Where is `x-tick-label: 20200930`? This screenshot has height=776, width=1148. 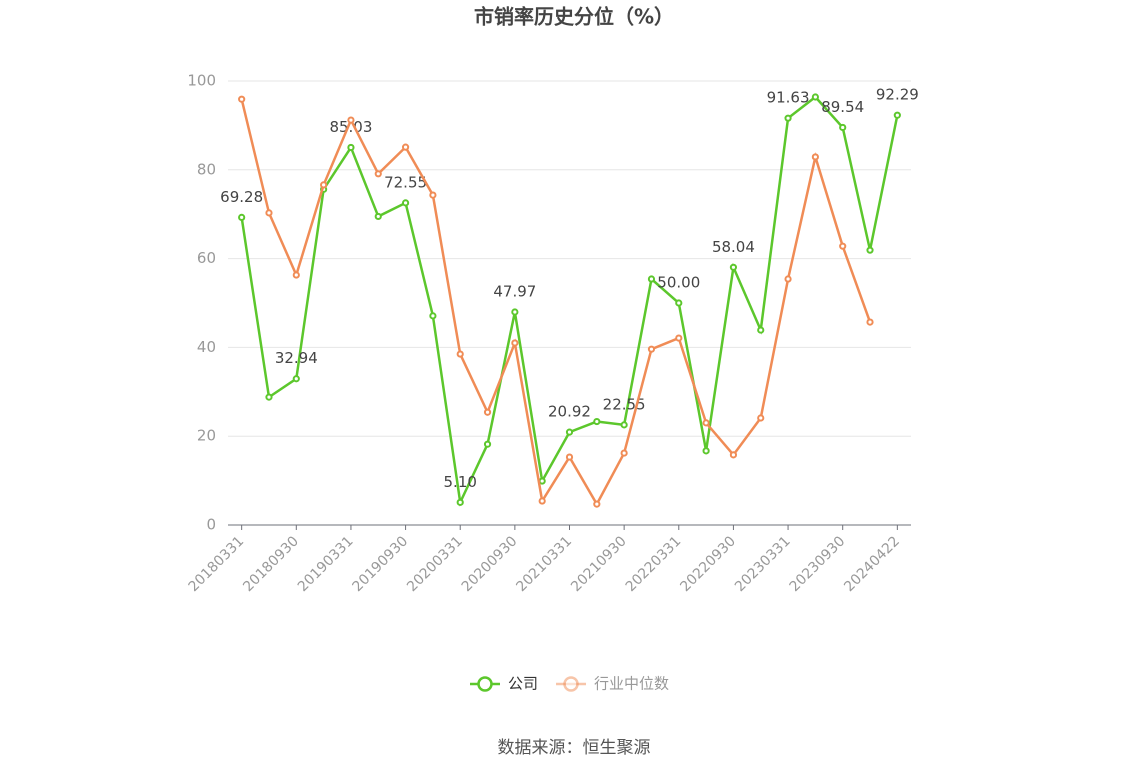 x-tick-label: 20200930 is located at coordinates (490, 564).